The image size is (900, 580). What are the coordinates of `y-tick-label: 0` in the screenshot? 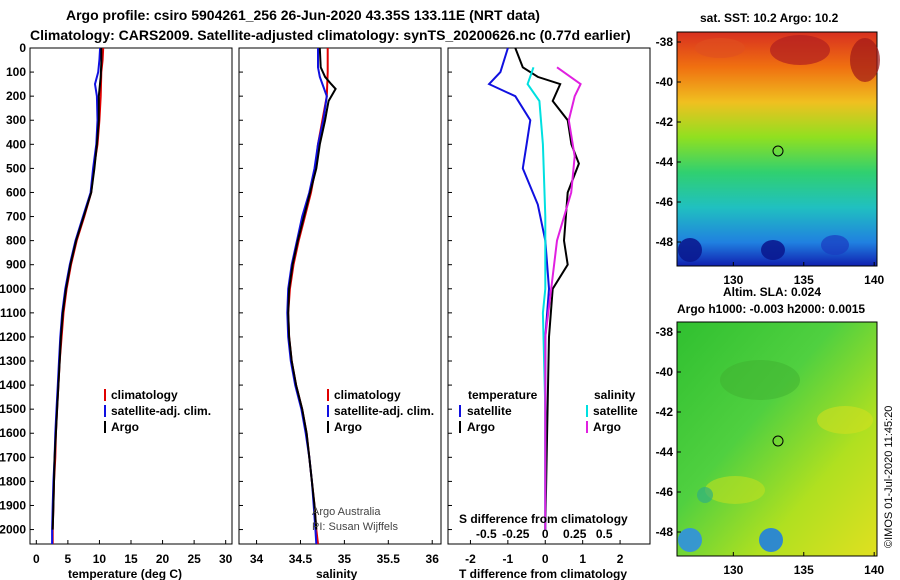 It's located at (22, 48).